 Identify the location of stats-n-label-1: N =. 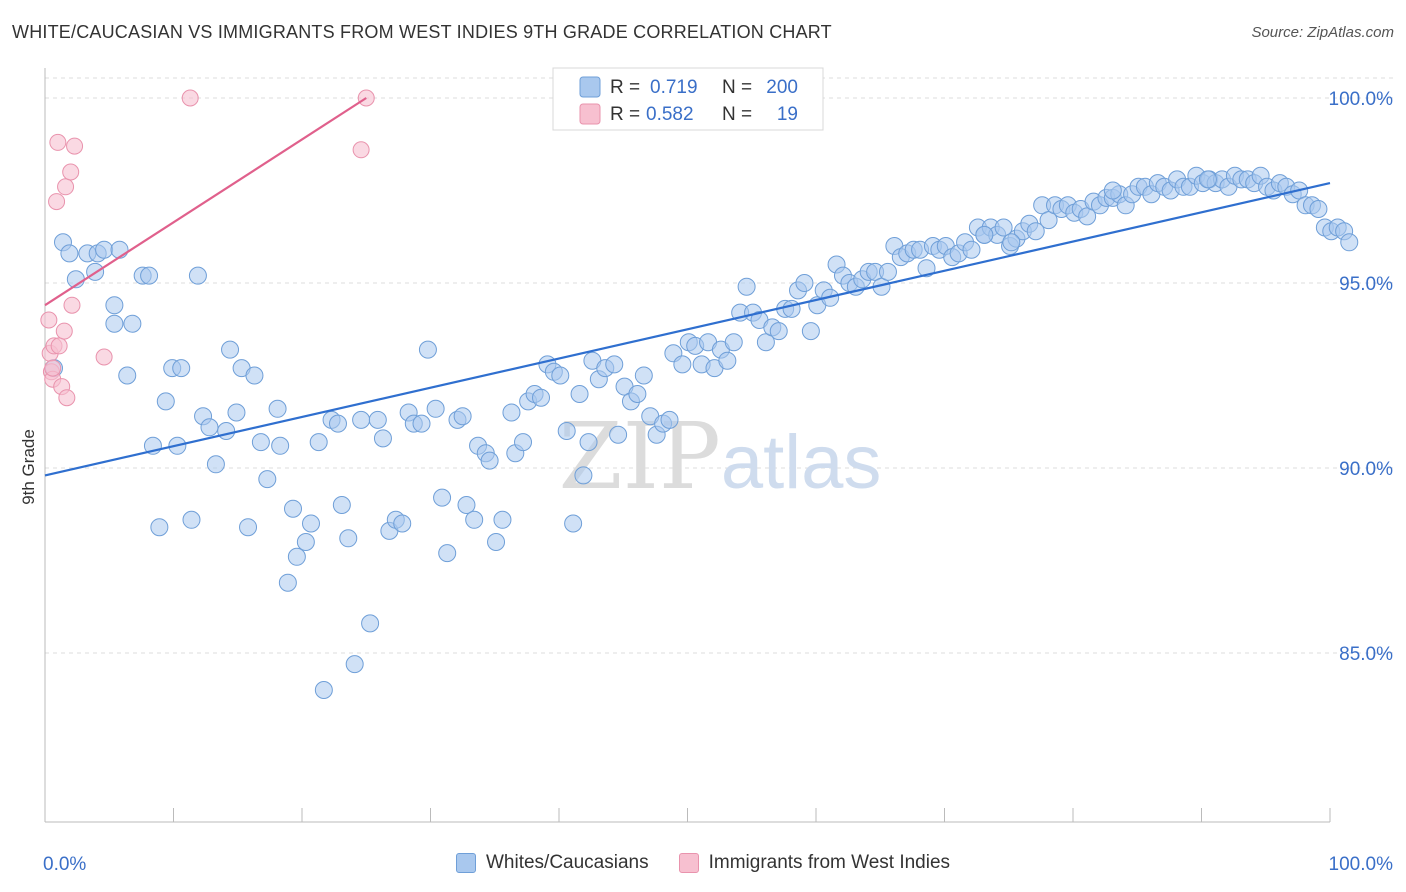
(737, 87).